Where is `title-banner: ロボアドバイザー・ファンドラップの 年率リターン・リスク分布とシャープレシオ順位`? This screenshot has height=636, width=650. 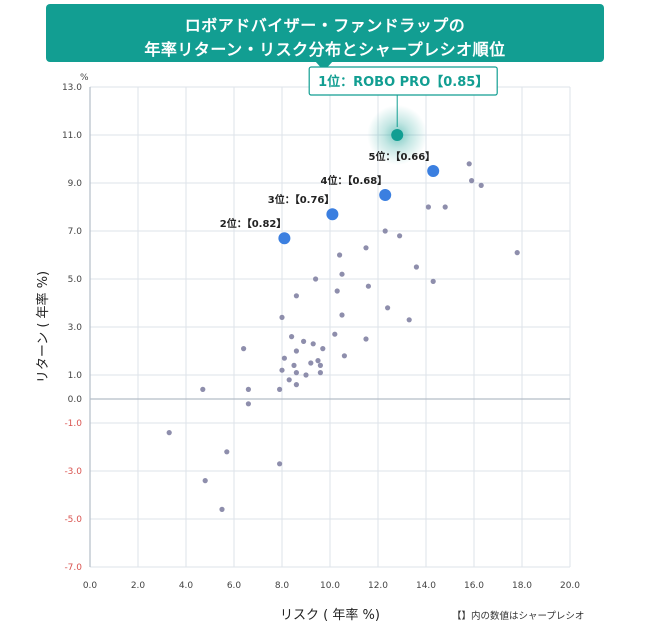
title-banner: ロボアドバイザー・ファンドラップの 年率リターン・リスク分布とシャープレシオ順位 is located at coordinates (325, 33).